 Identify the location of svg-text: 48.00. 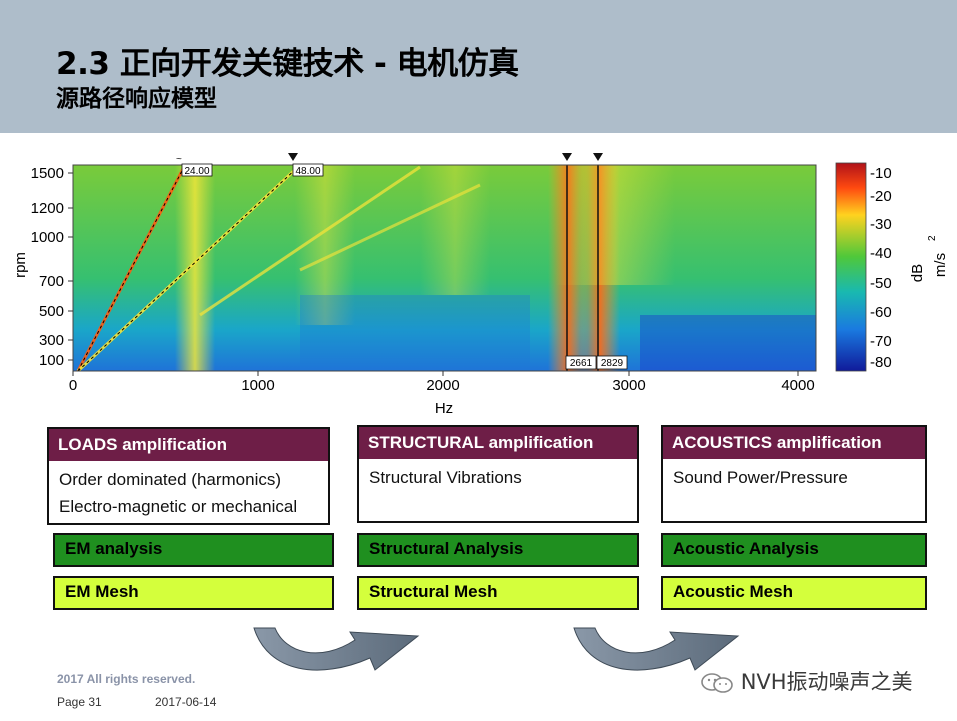
(307, 171).